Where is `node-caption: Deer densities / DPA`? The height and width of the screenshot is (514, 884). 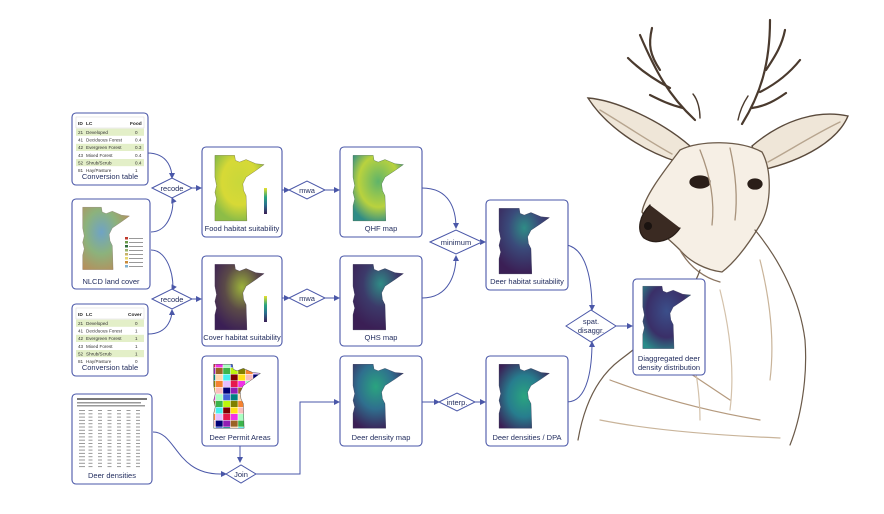 node-caption: Deer densities / DPA is located at coordinates (526, 437).